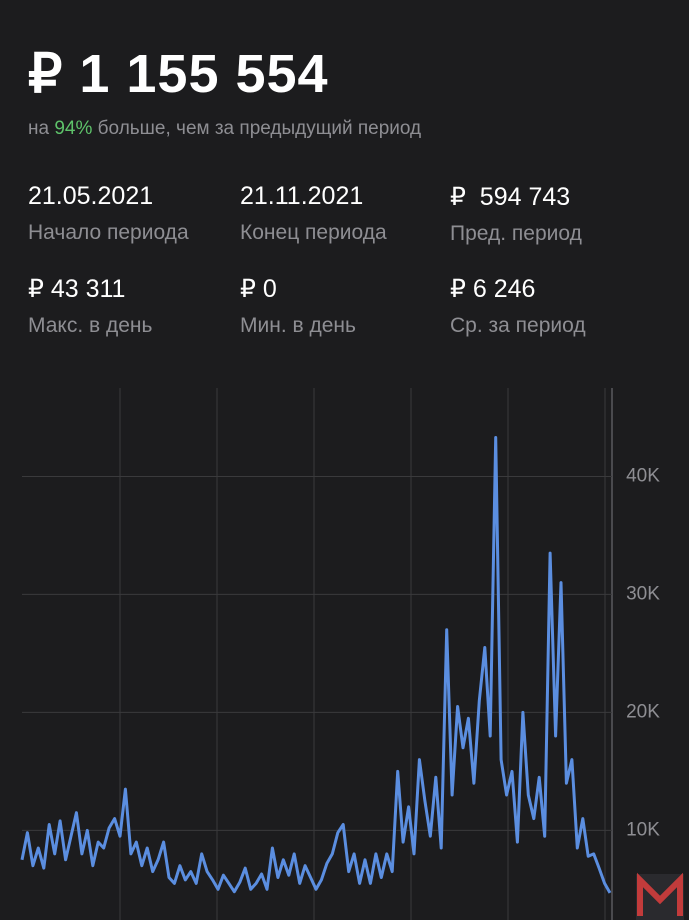  Describe the element at coordinates (258, 289) in the screenshot. I see `stat-value: ₽ 0` at that location.